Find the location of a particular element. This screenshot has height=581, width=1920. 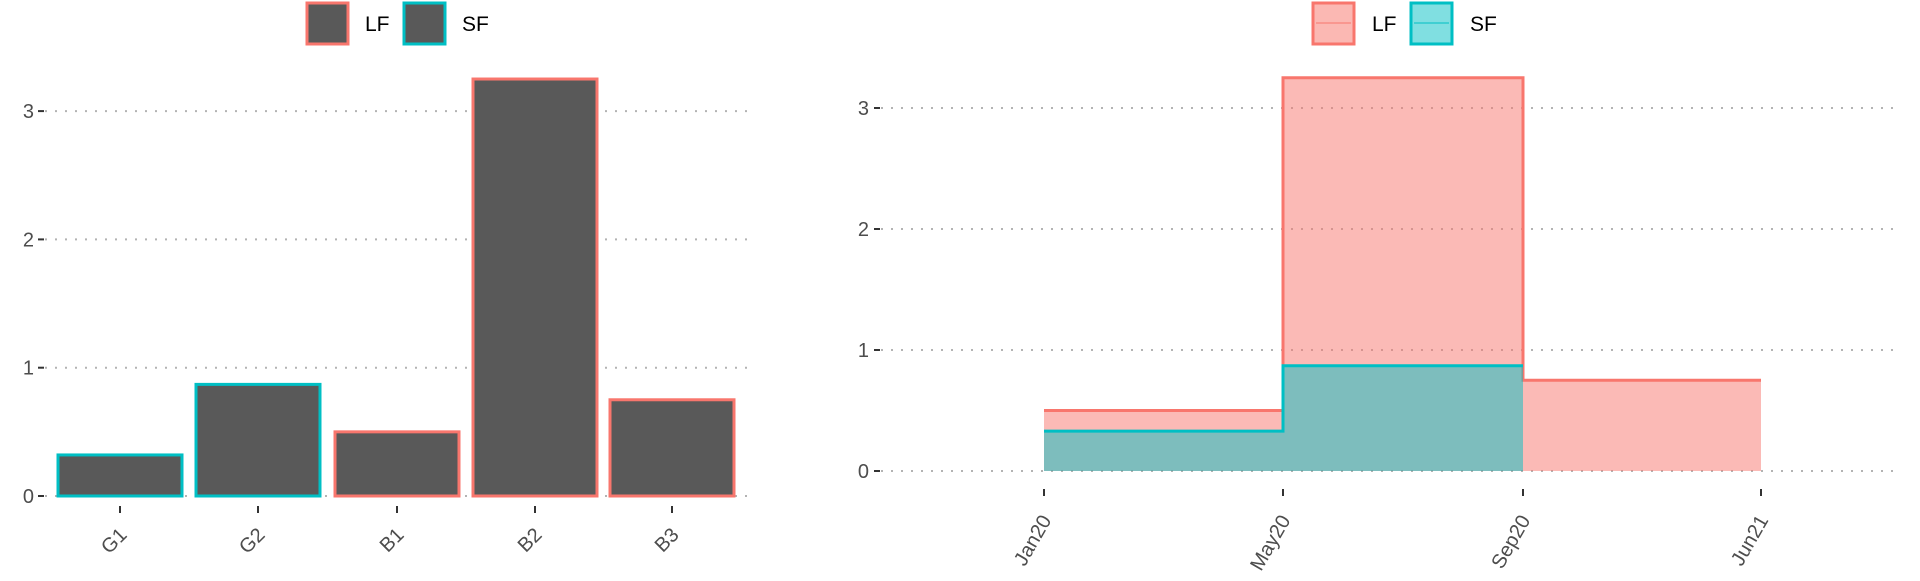

x-tick-label: G2 is located at coordinates (252, 541).